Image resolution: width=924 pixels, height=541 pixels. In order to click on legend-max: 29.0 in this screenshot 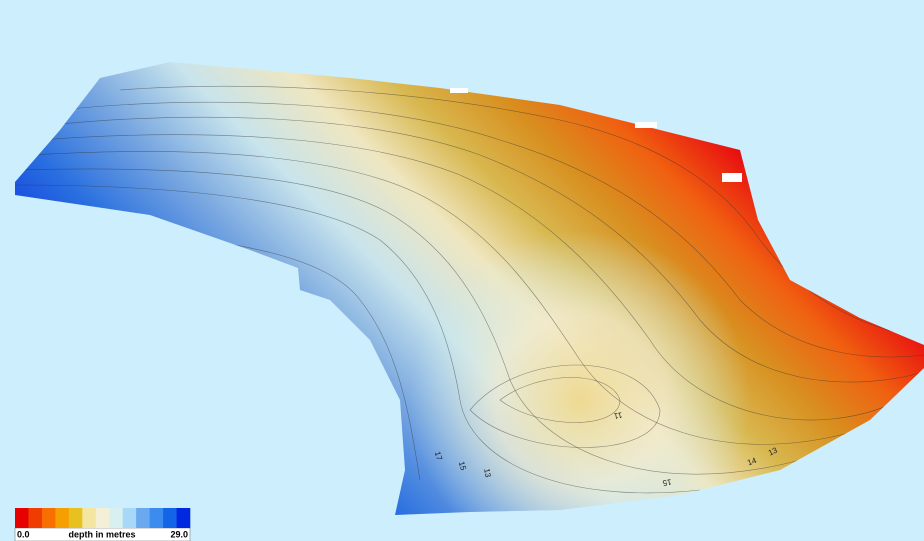, I will do `click(179, 534)`.